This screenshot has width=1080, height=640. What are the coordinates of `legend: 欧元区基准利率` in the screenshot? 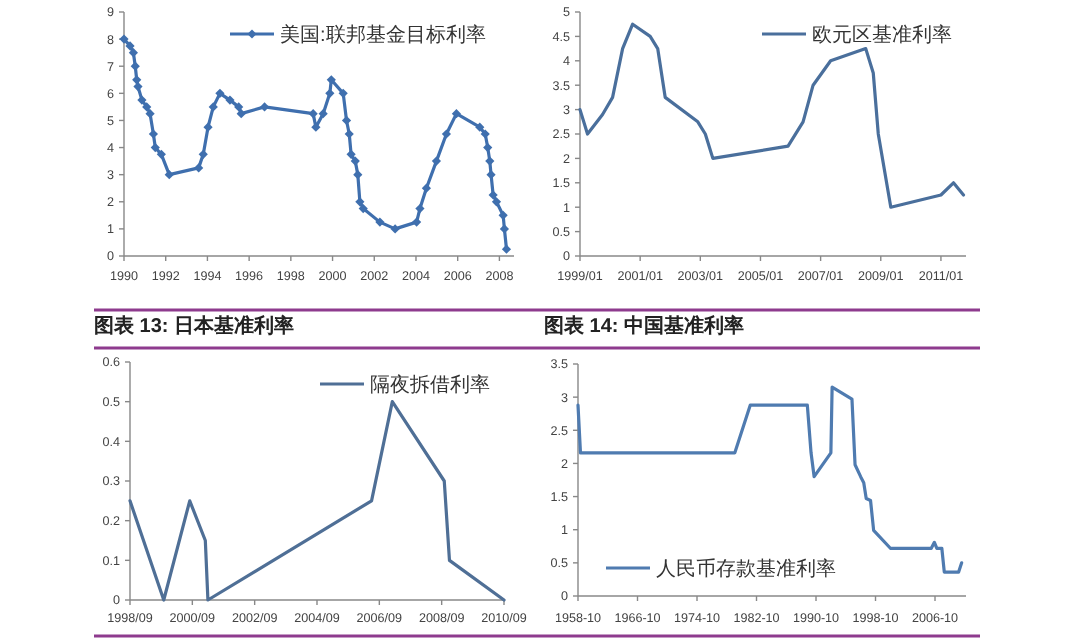 It's located at (857, 36).